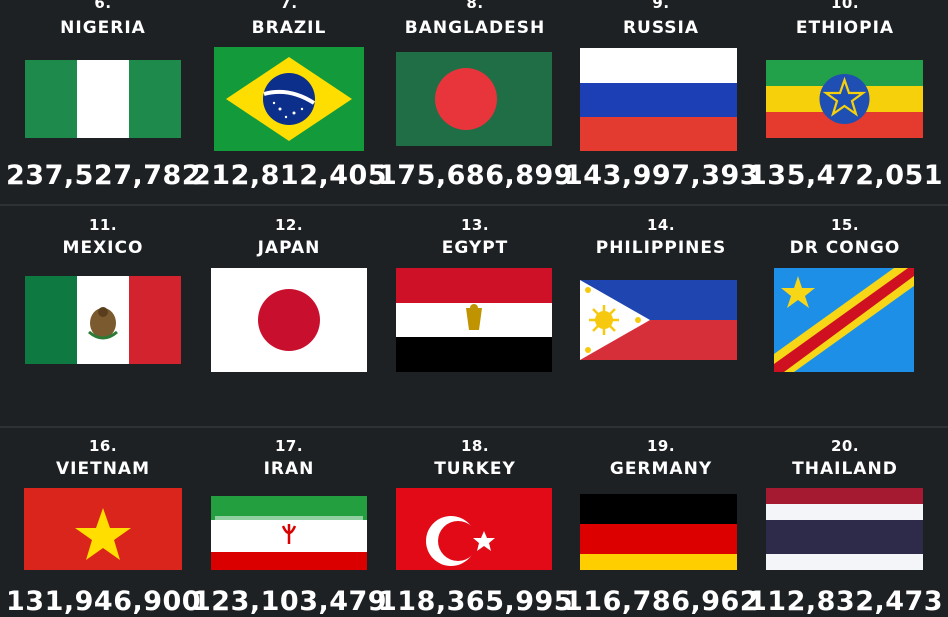 The width and height of the screenshot is (948, 617). I want to click on country-name: MEXICO, so click(103, 248).